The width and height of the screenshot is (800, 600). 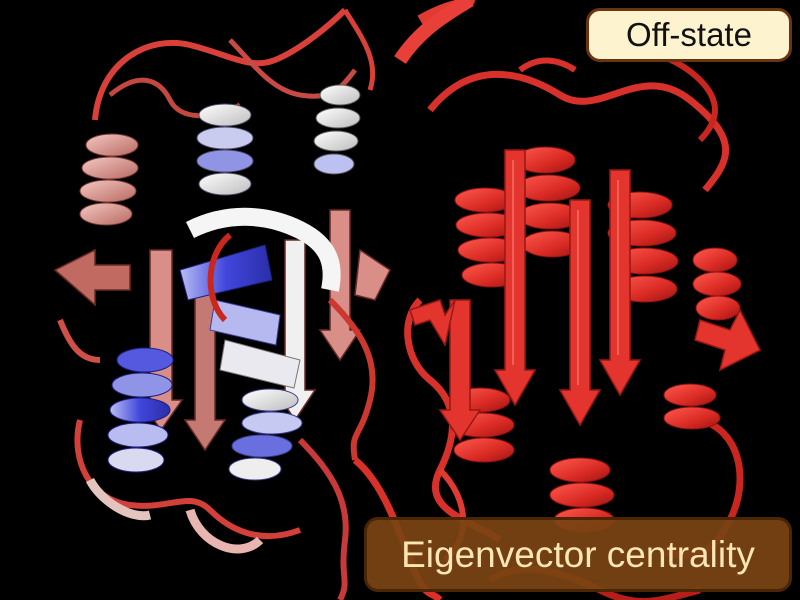 What do you see at coordinates (689, 35) in the screenshot?
I see `state-label-badge: Off-state` at bounding box center [689, 35].